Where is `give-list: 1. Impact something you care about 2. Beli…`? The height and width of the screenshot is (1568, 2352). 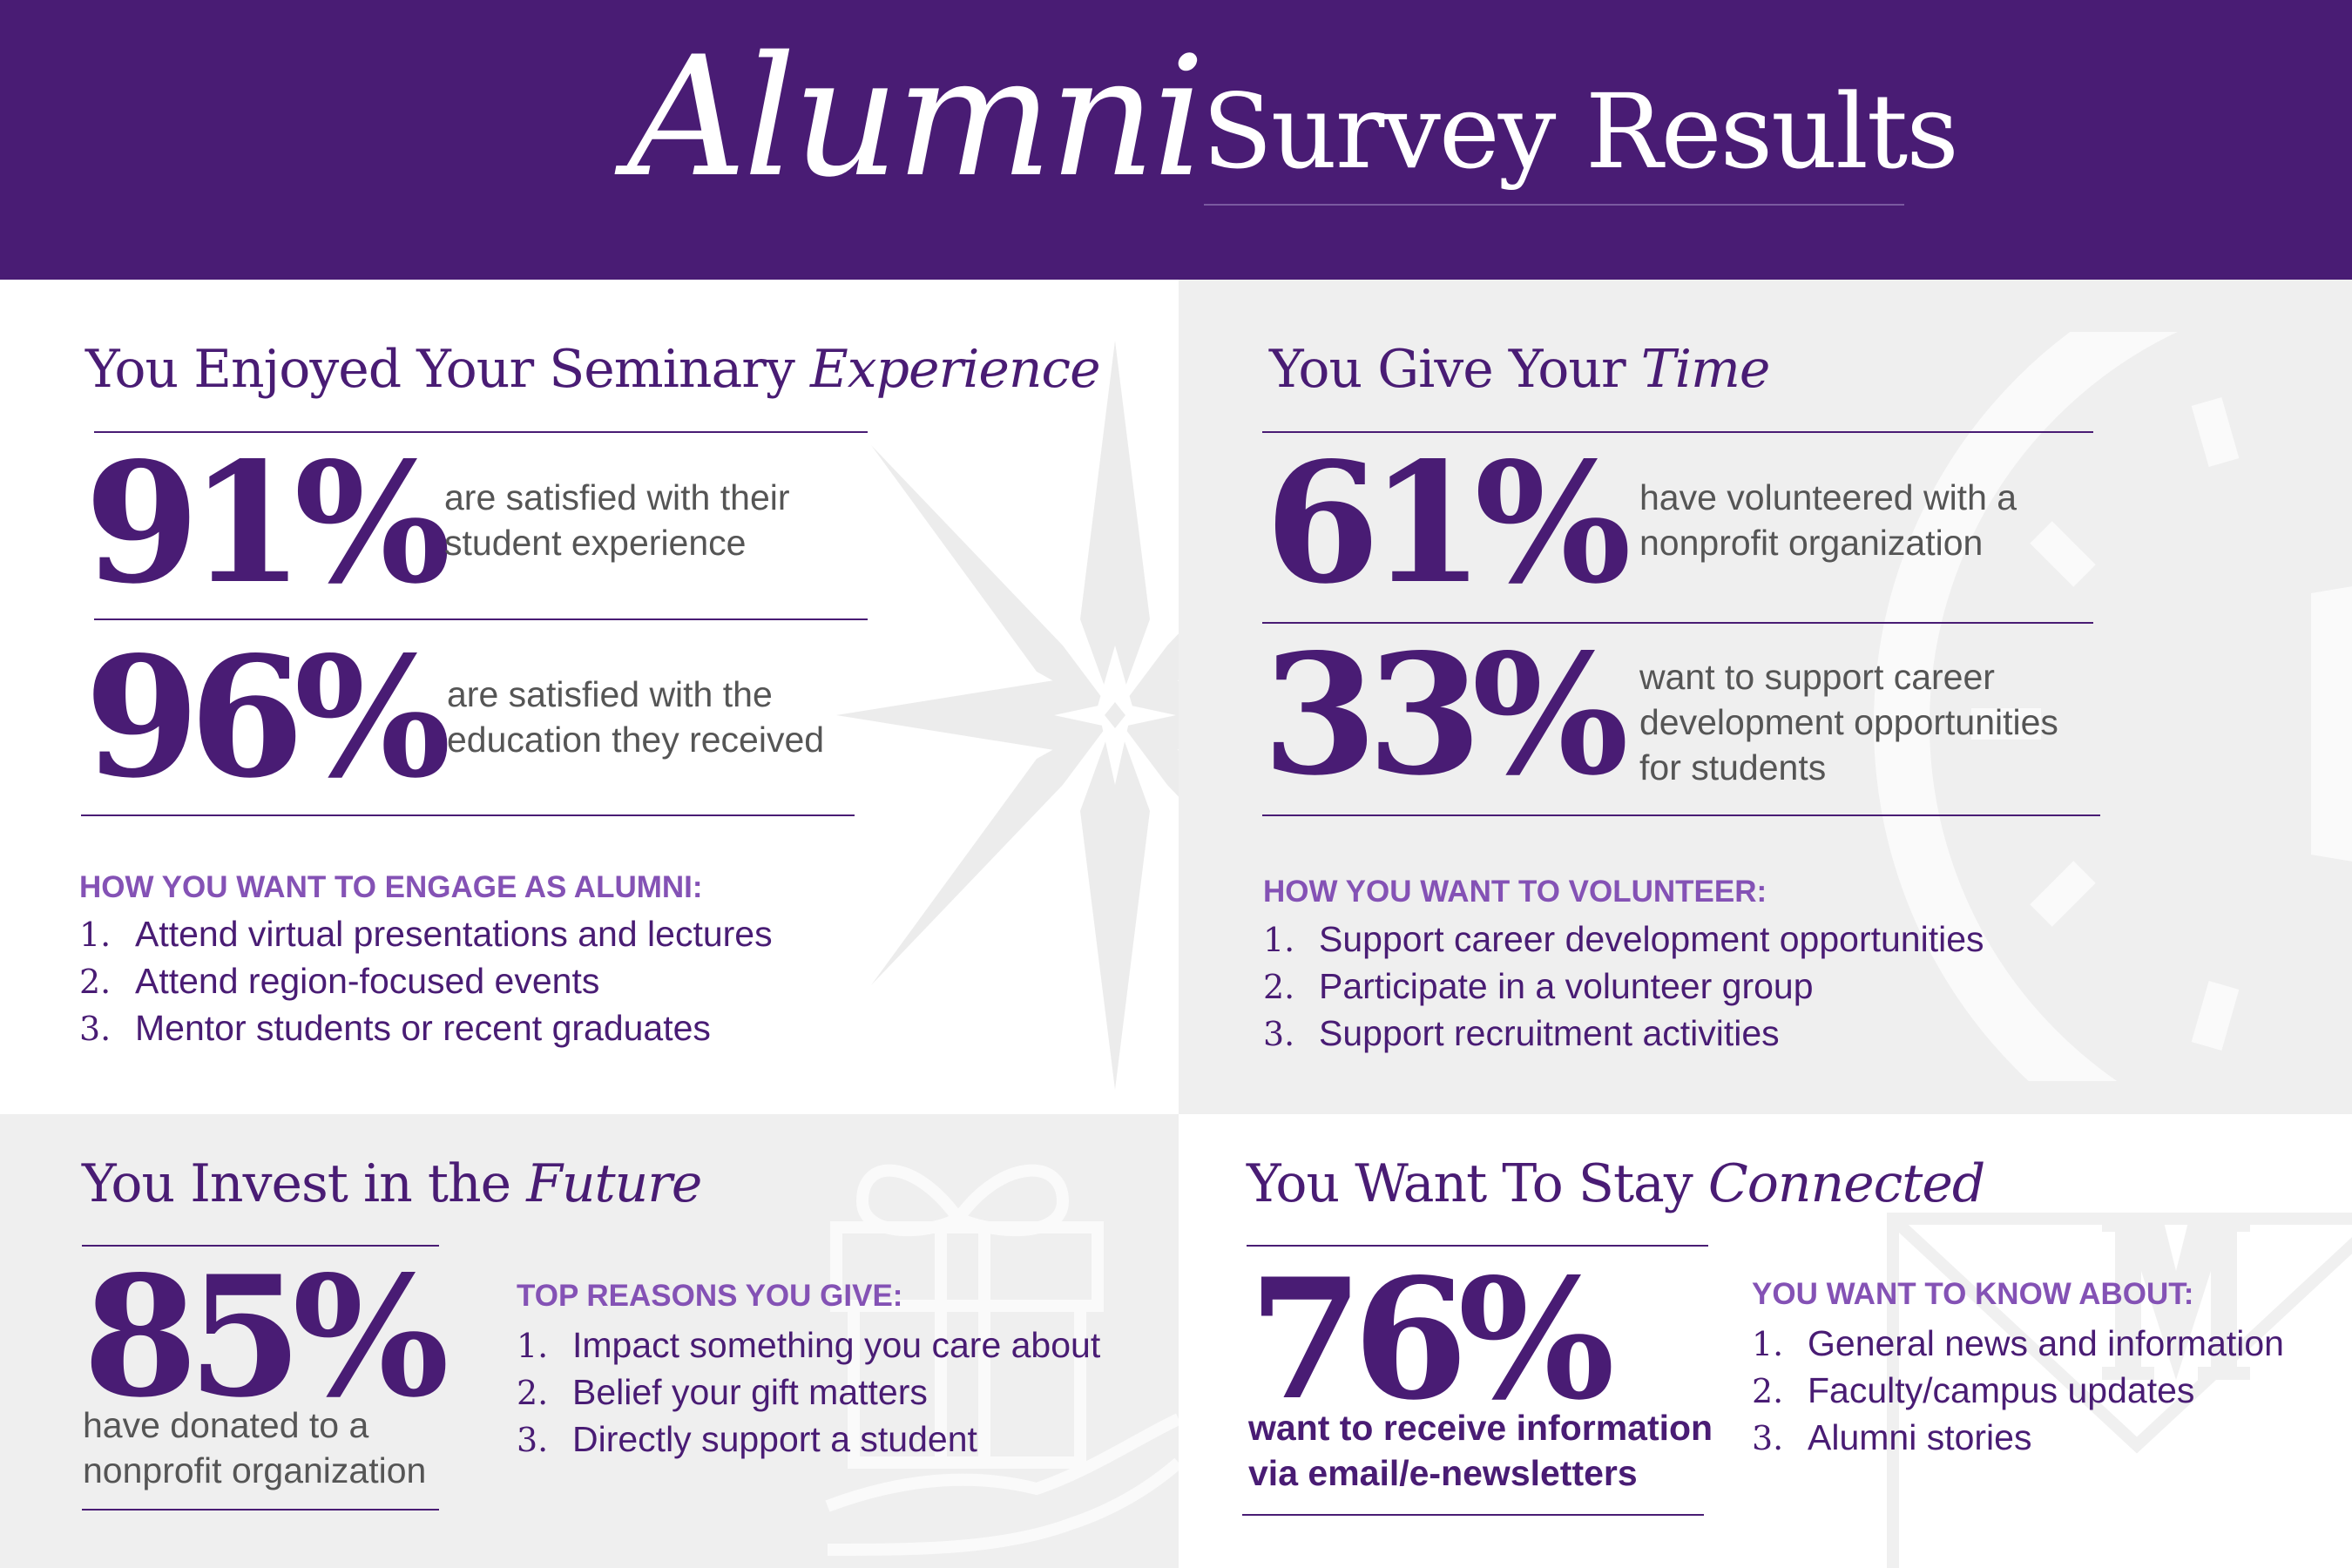
give-list: 1. Impact something you care about 2. Beli… is located at coordinates (808, 1392).